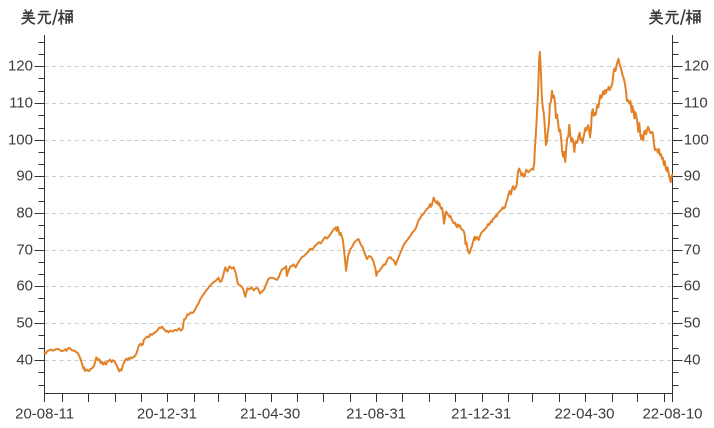  What do you see at coordinates (376, 414) in the screenshot?
I see `svg-text: 21-08-31` at bounding box center [376, 414].